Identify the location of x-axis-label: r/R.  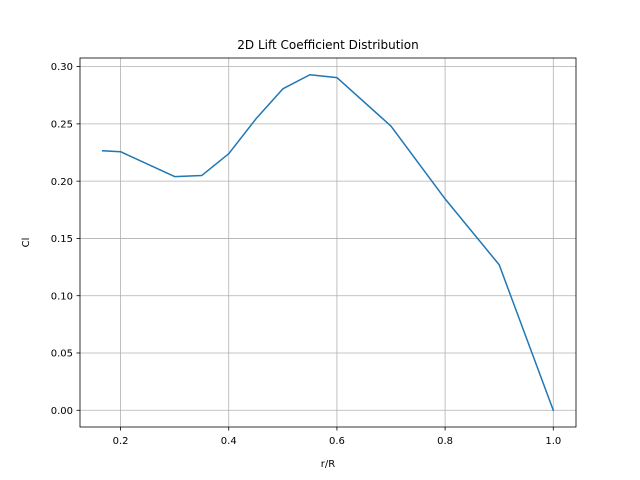
(328, 464).